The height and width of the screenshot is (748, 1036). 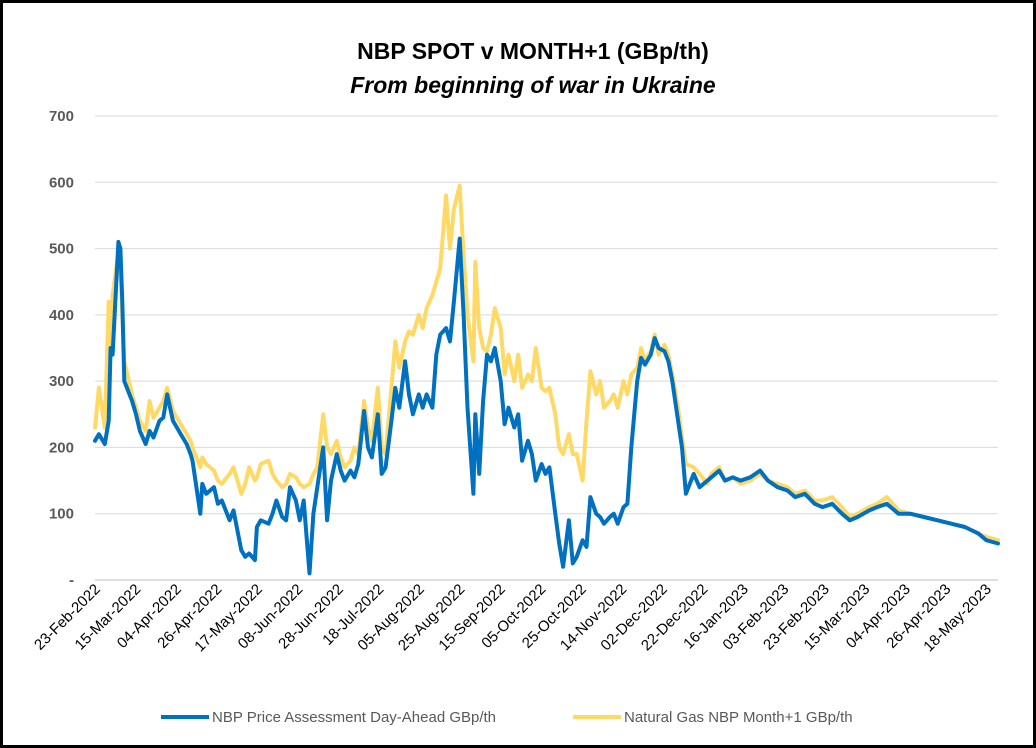 I want to click on y-tick-label: 400, so click(x=61, y=315).